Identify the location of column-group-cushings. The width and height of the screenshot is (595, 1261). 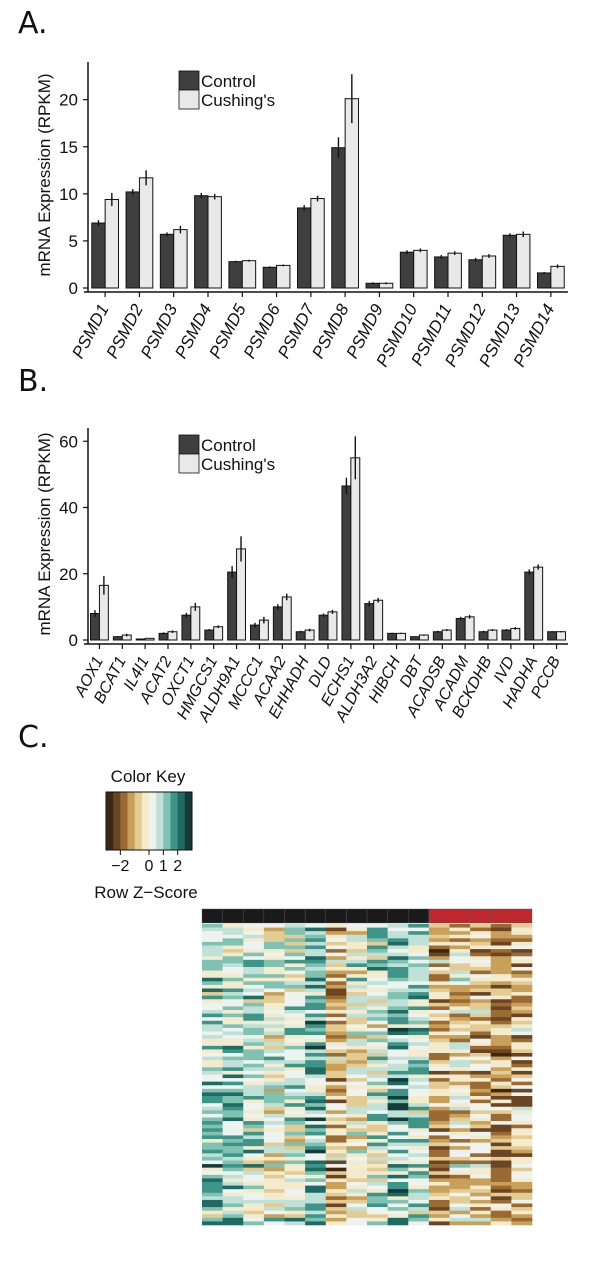
(460, 916).